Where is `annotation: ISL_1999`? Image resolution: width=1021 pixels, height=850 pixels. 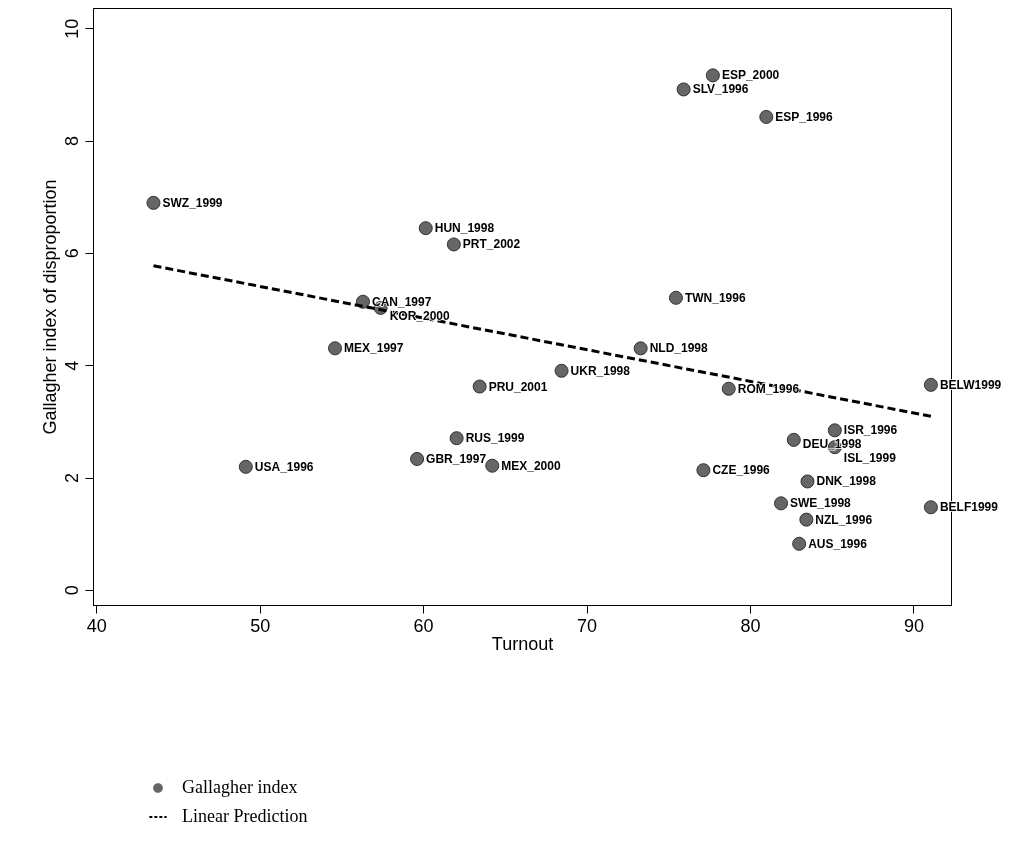
annotation: ISL_1999 is located at coordinates (870, 458).